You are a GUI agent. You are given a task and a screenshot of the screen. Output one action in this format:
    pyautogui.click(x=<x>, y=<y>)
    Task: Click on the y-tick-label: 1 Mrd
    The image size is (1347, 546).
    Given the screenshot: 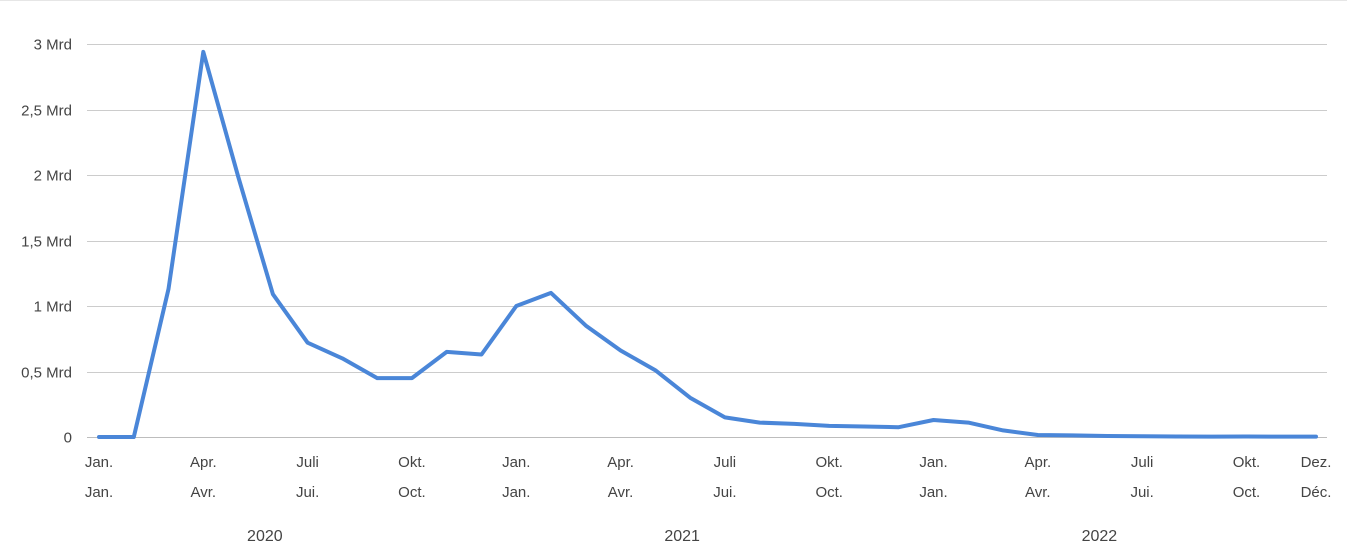 What is the action you would take?
    pyautogui.click(x=53, y=307)
    